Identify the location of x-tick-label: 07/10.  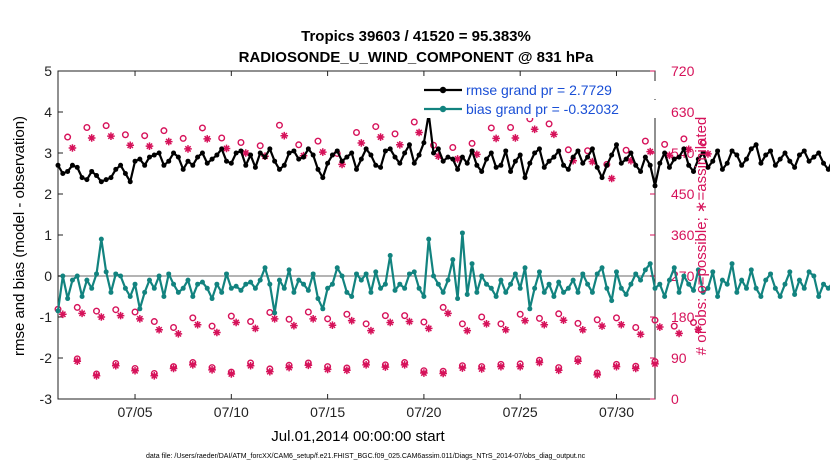
(231, 412).